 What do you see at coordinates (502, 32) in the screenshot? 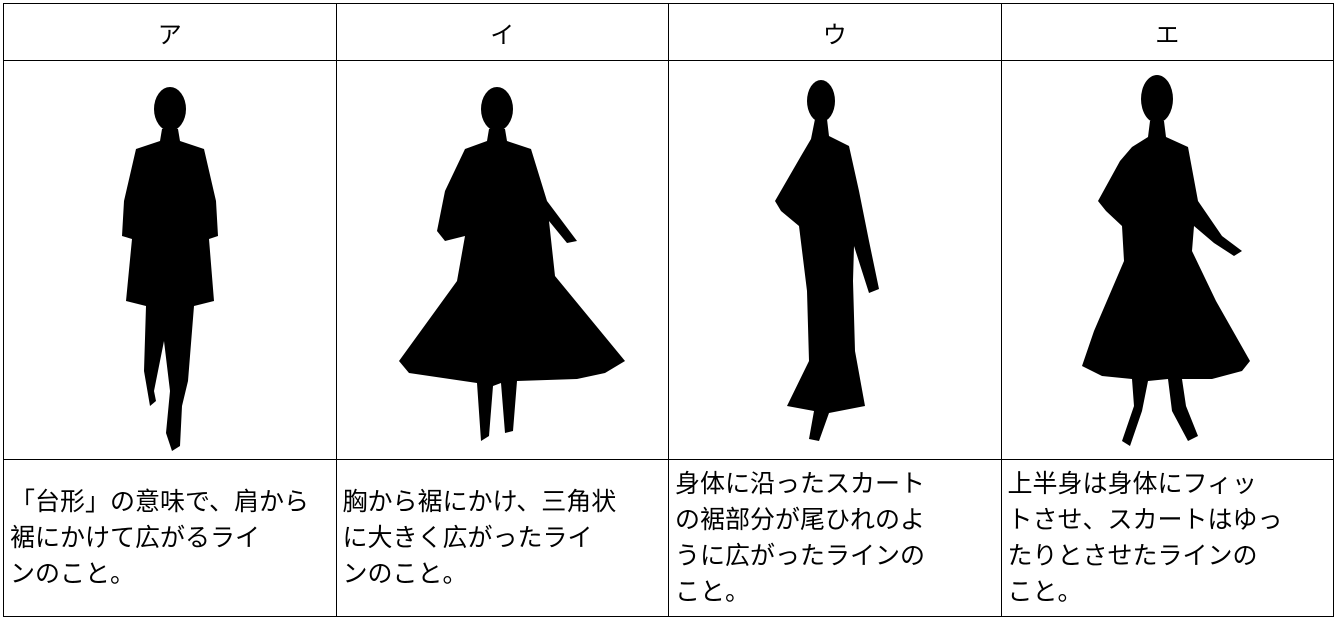
I see `header-cell: イ` at bounding box center [502, 32].